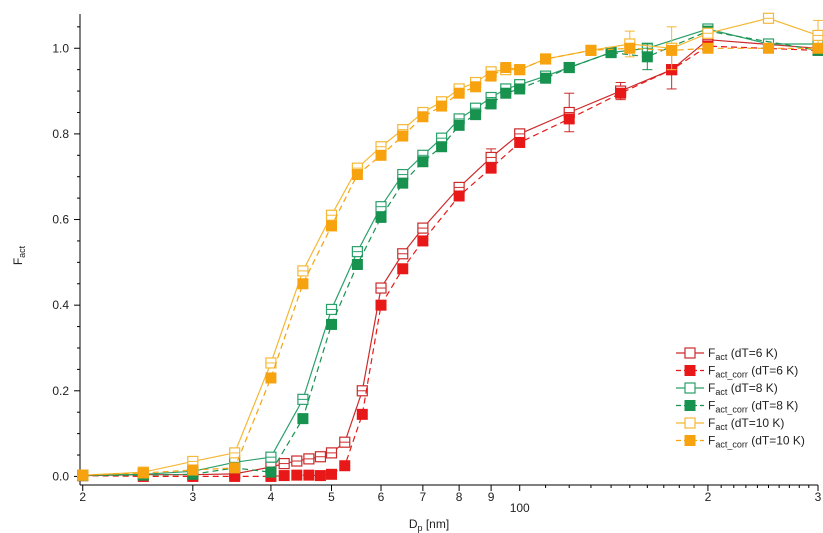  I want to click on legend-item-fact-corr-8k: Fact_corr (dT=8 K), so click(737, 407).